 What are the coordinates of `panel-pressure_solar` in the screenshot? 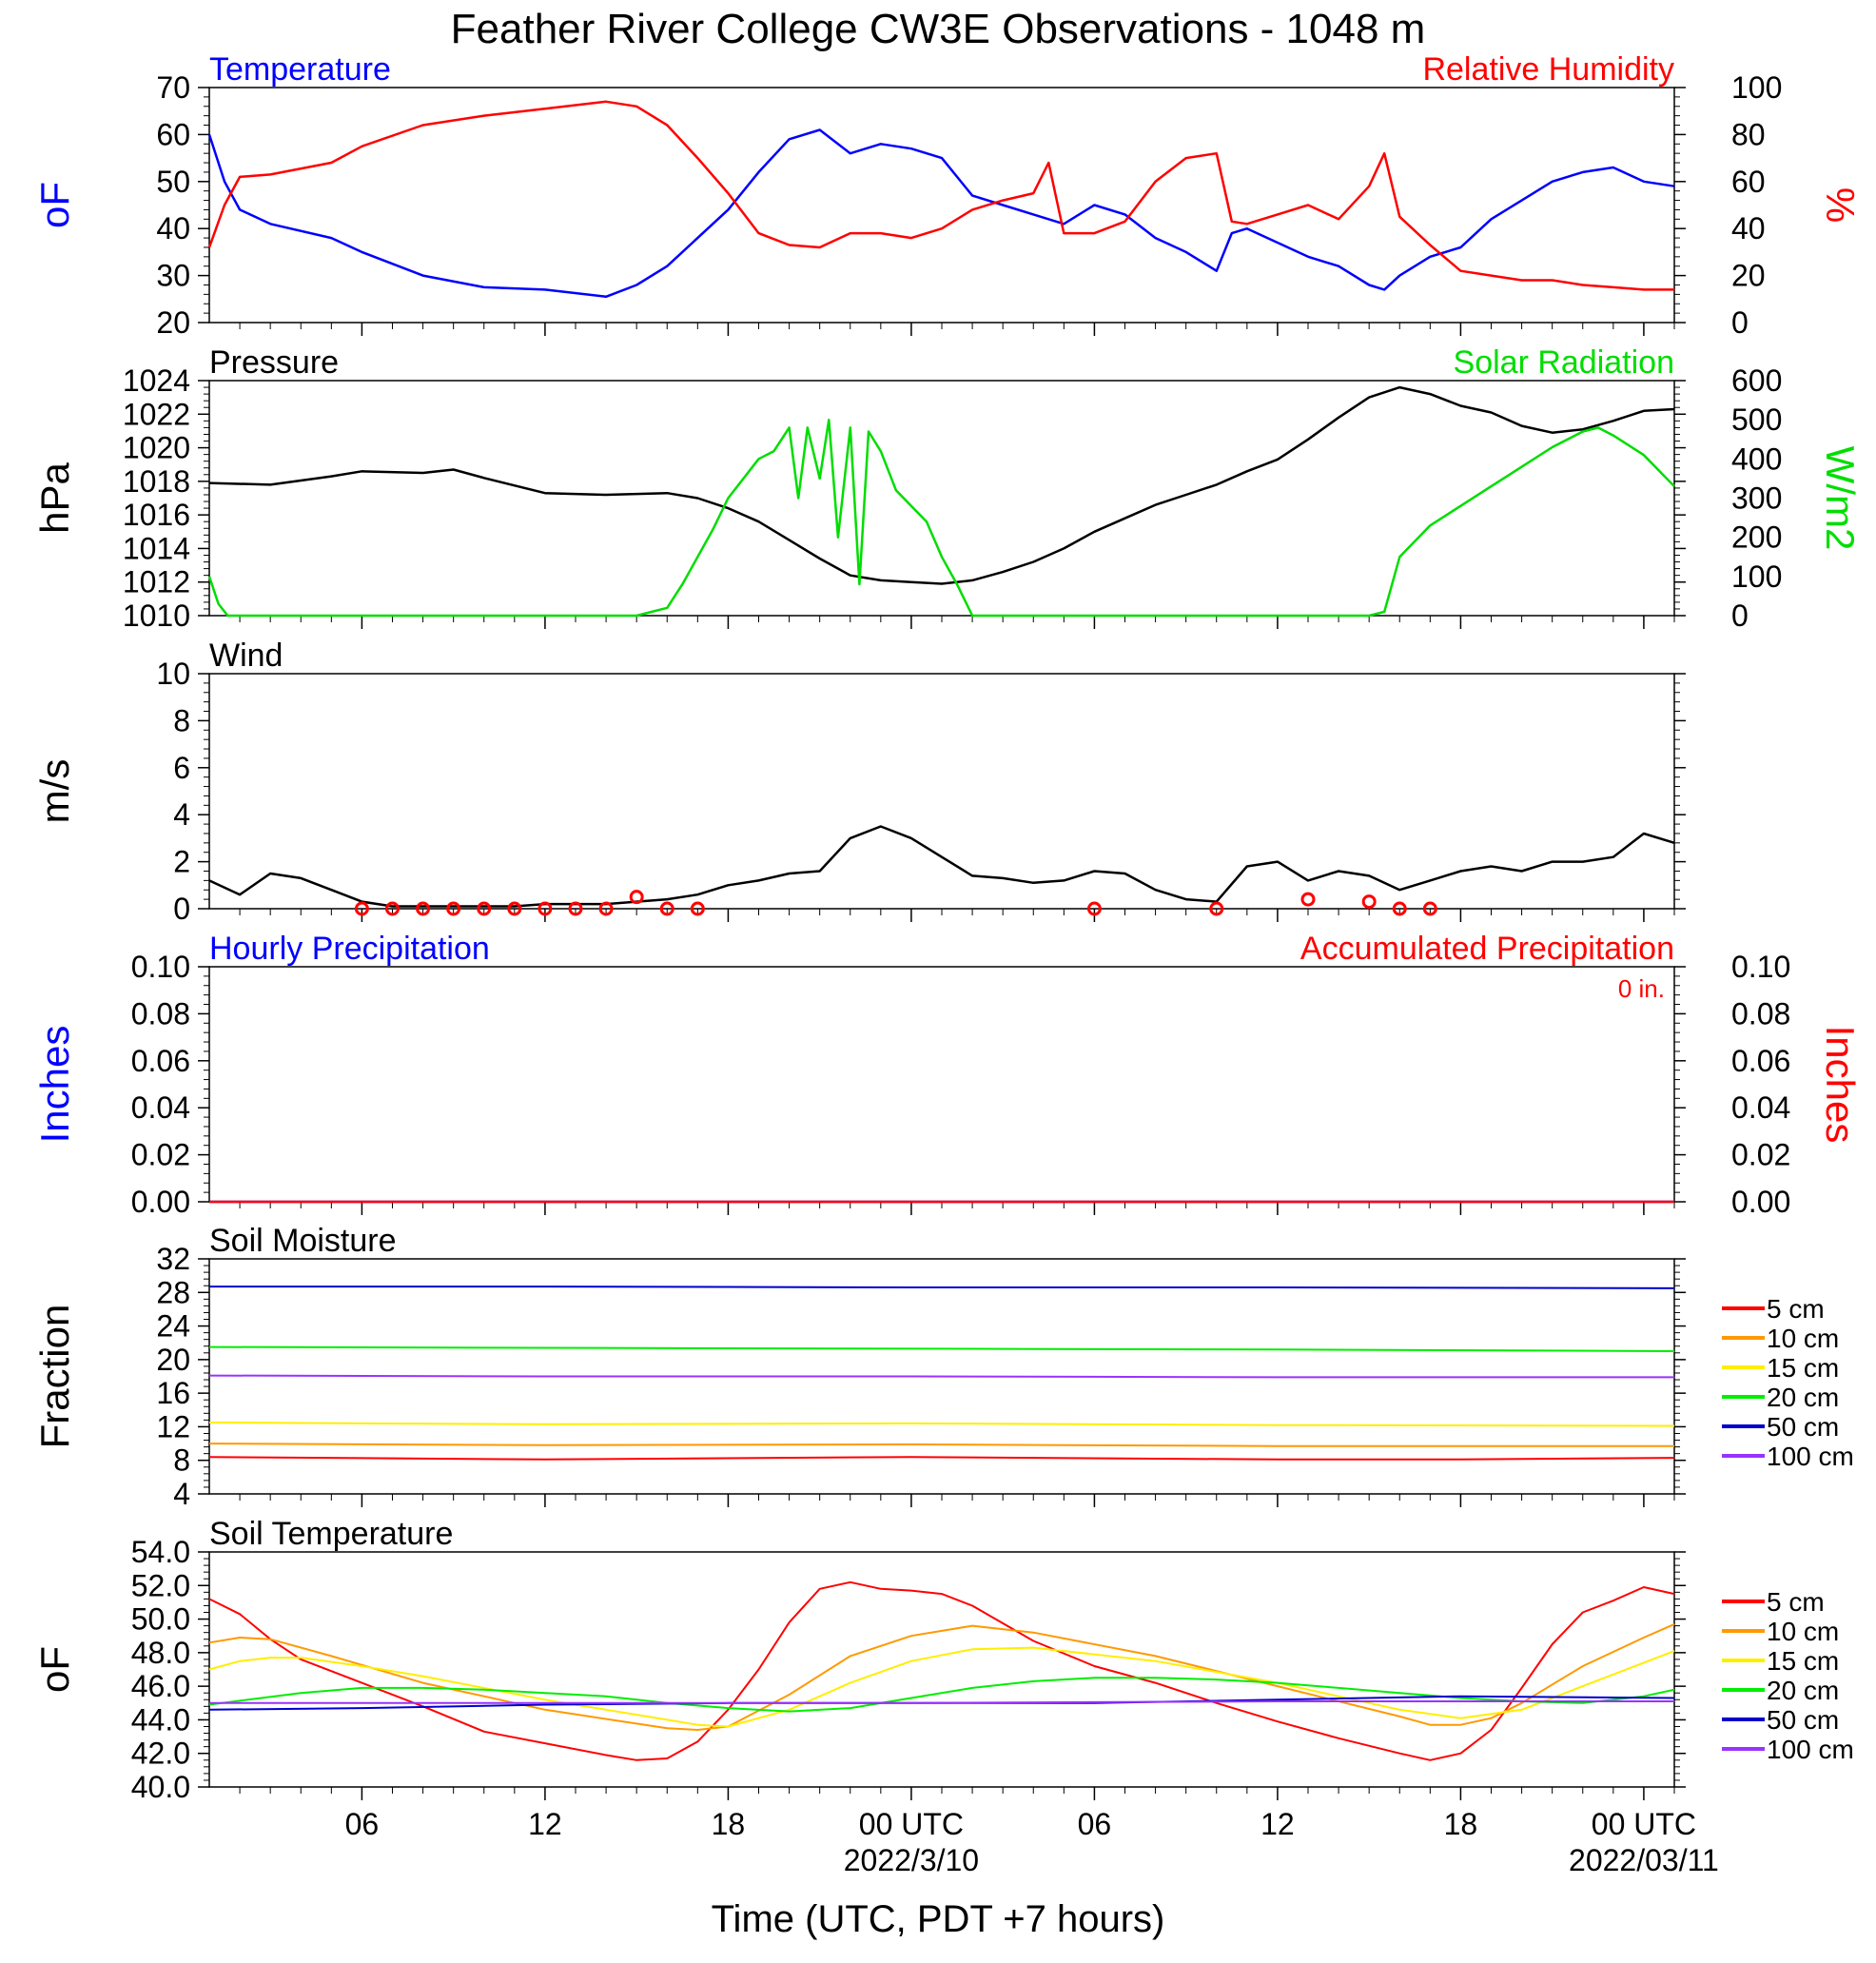 It's located at (942, 504).